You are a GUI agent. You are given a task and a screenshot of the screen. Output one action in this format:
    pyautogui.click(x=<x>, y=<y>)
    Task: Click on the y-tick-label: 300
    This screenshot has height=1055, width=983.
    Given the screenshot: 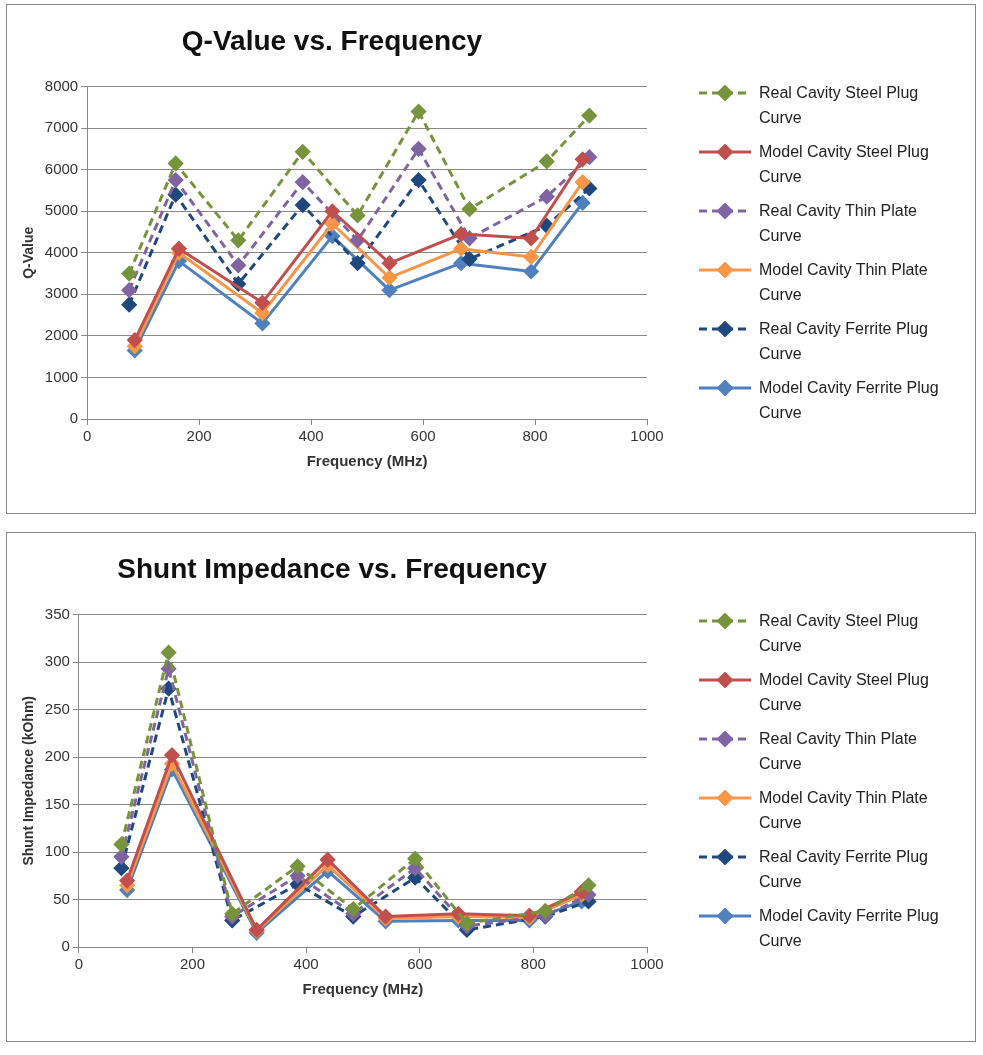 What is the action you would take?
    pyautogui.click(x=57, y=661)
    